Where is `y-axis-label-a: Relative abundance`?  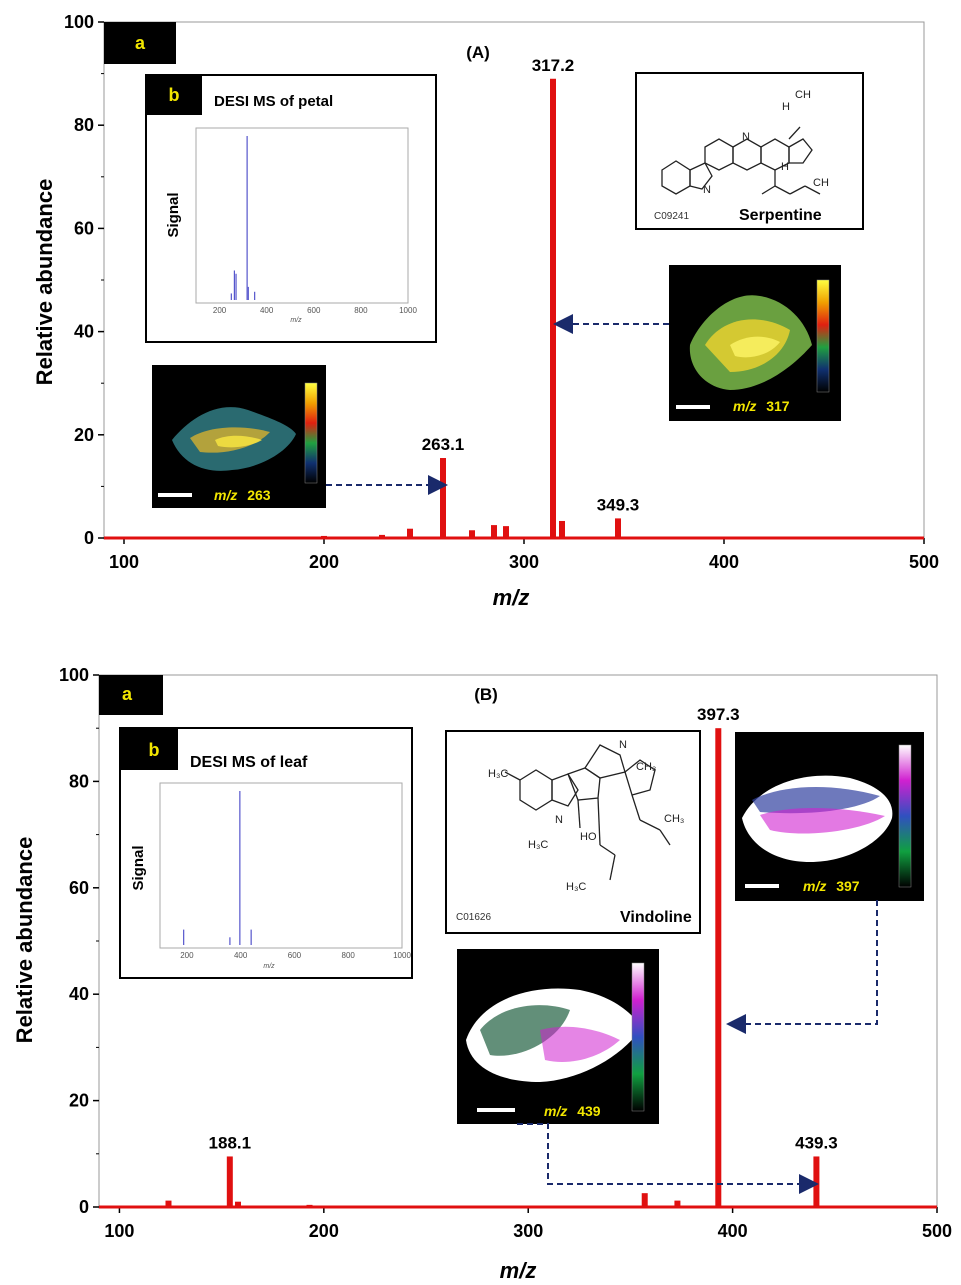
y-axis-label-a: Relative abundance is located at coordinates (44, 282).